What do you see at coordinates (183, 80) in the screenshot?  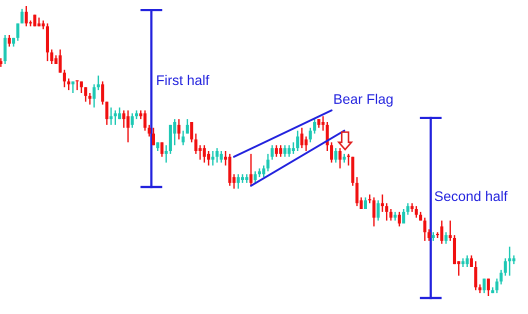 I see `annotation: First half` at bounding box center [183, 80].